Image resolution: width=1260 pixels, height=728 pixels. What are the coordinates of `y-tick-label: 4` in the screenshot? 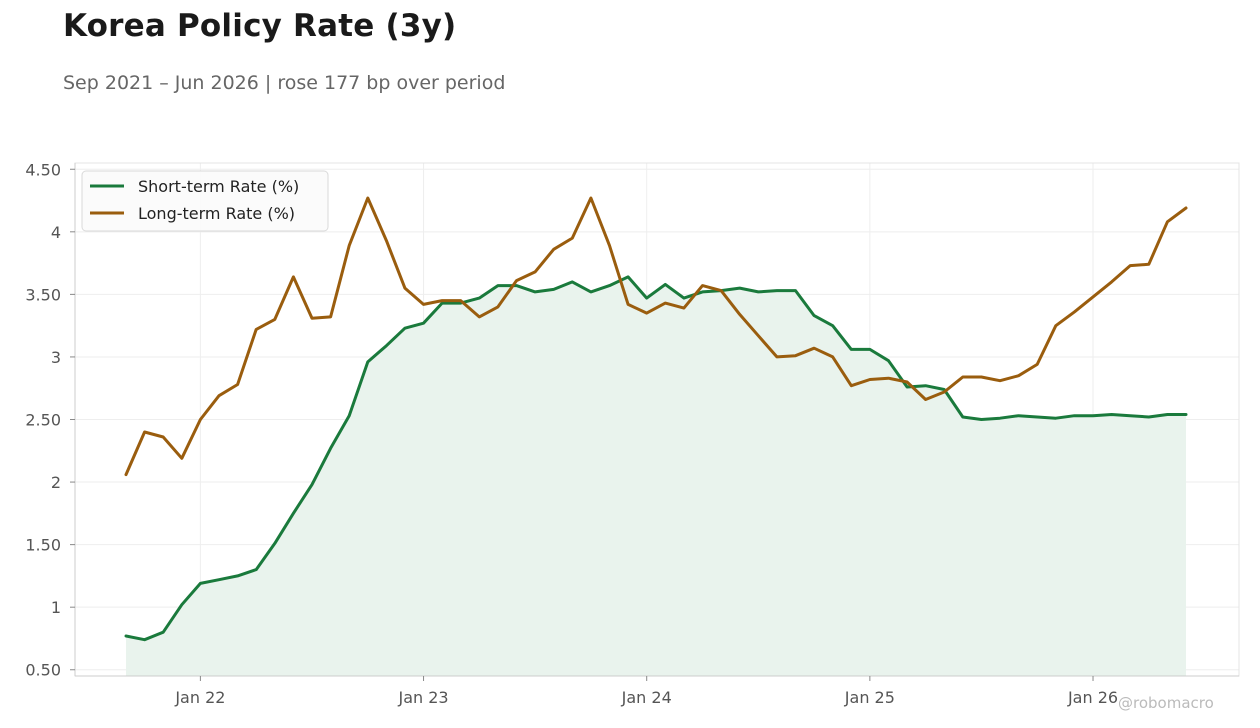 It's located at (56, 232).